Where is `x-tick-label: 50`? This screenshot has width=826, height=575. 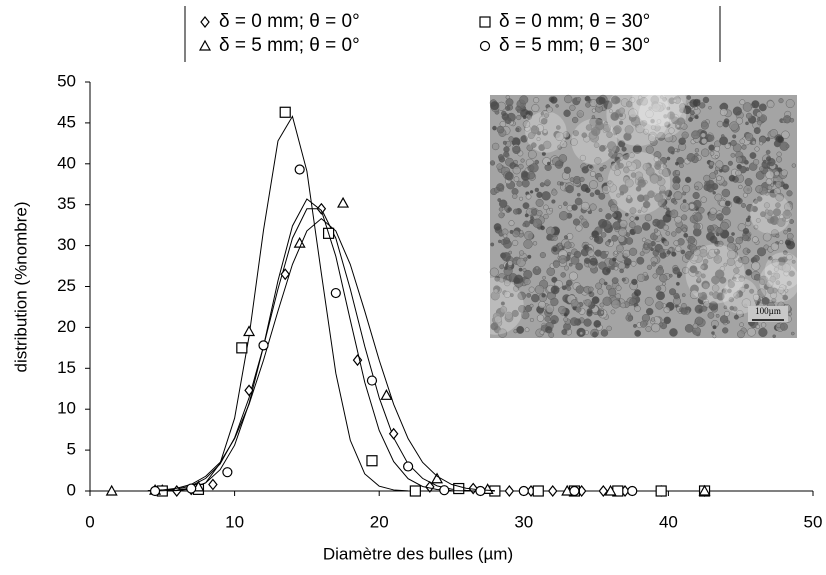 x-tick-label: 50 is located at coordinates (813, 521).